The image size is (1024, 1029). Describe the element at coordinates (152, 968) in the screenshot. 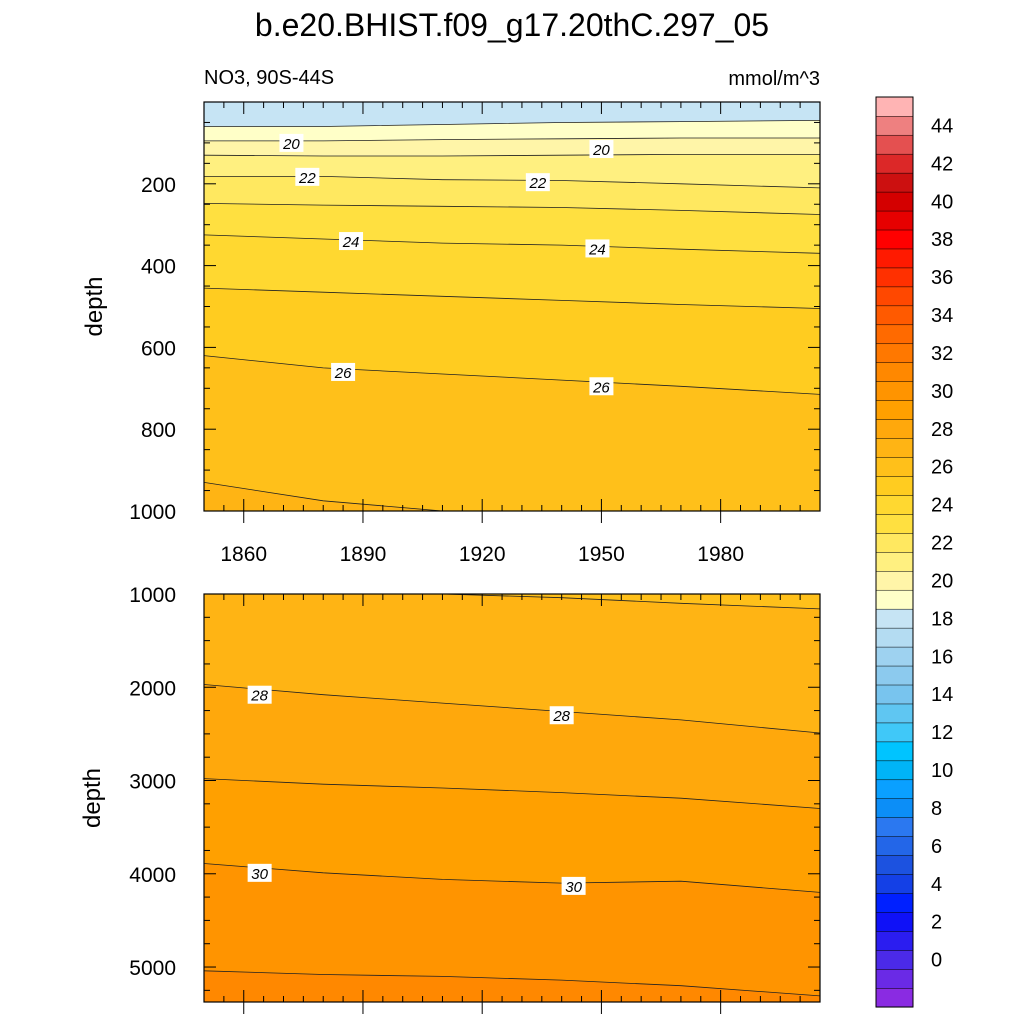

I see `y-tick-label: 5000` at that location.